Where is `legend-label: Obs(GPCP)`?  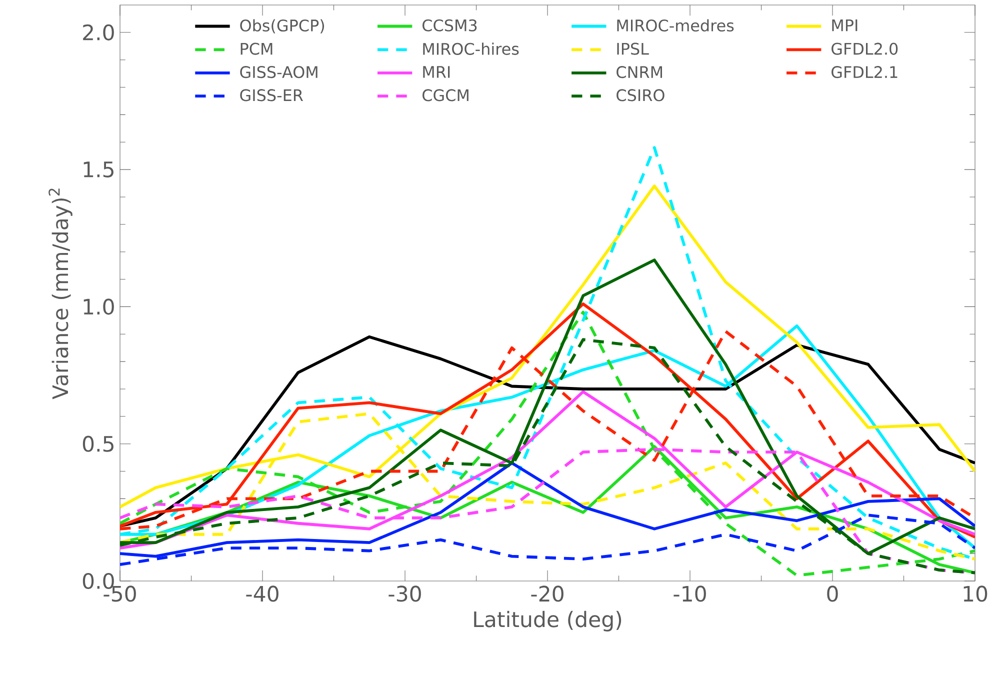
legend-label: Obs(GPCP) is located at coordinates (282, 26).